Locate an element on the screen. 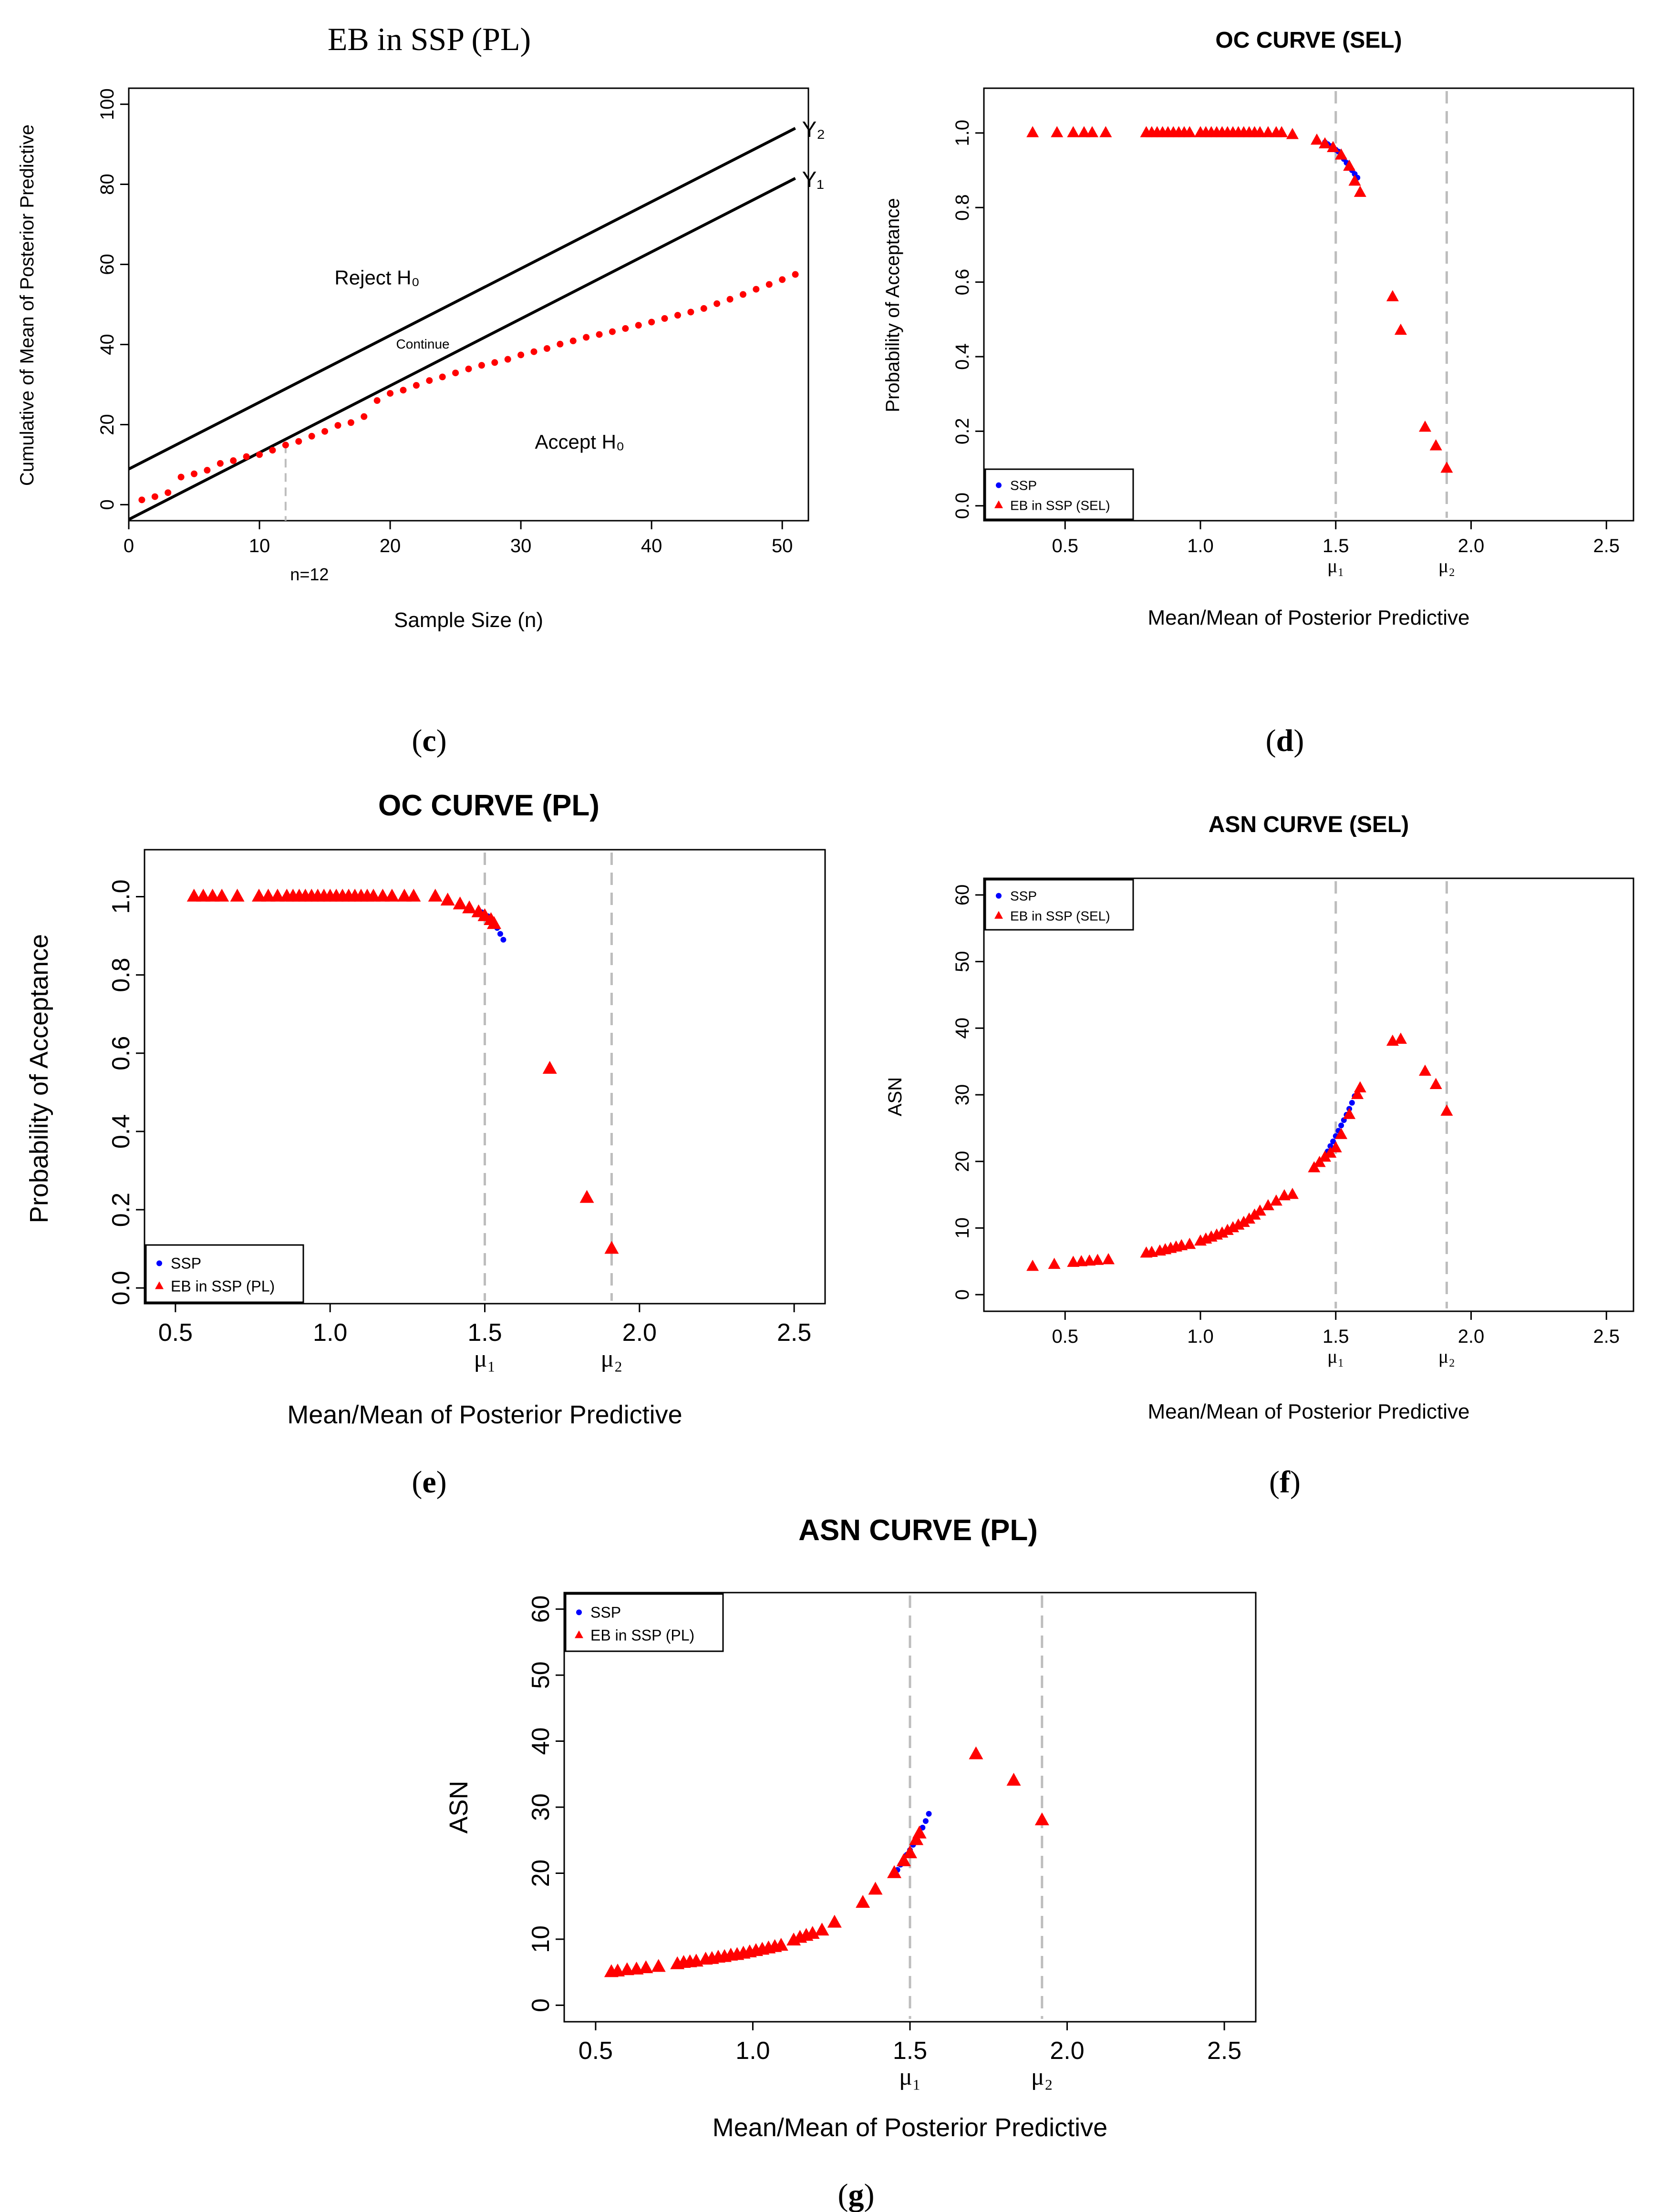 Image resolution: width=1664 pixels, height=2212 pixels. threshold-label: μ₁ is located at coordinates (485, 1358).